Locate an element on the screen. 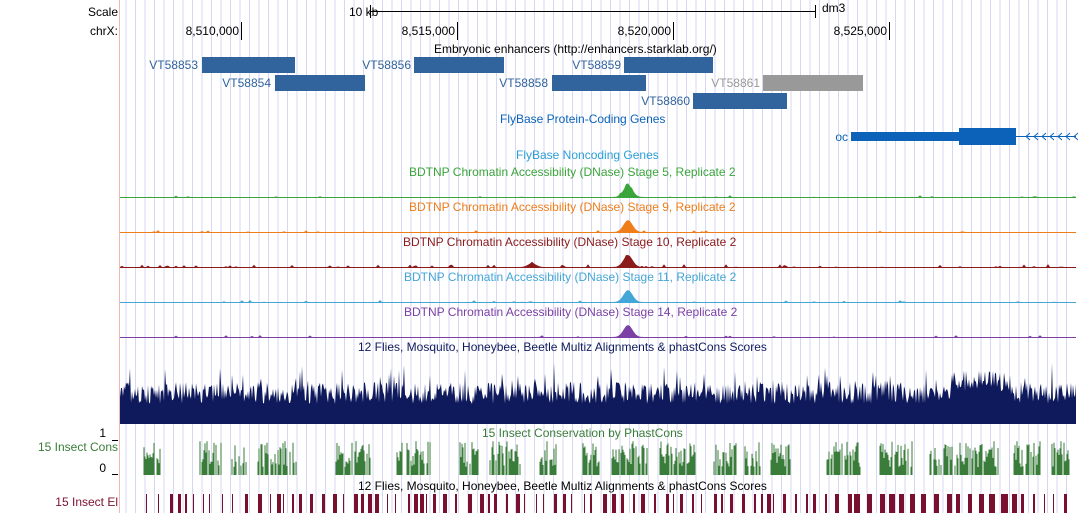 This screenshot has width=1078, height=513. coding-genes-track-title: FlyBase Protein-Coding Genes is located at coordinates (583, 119).